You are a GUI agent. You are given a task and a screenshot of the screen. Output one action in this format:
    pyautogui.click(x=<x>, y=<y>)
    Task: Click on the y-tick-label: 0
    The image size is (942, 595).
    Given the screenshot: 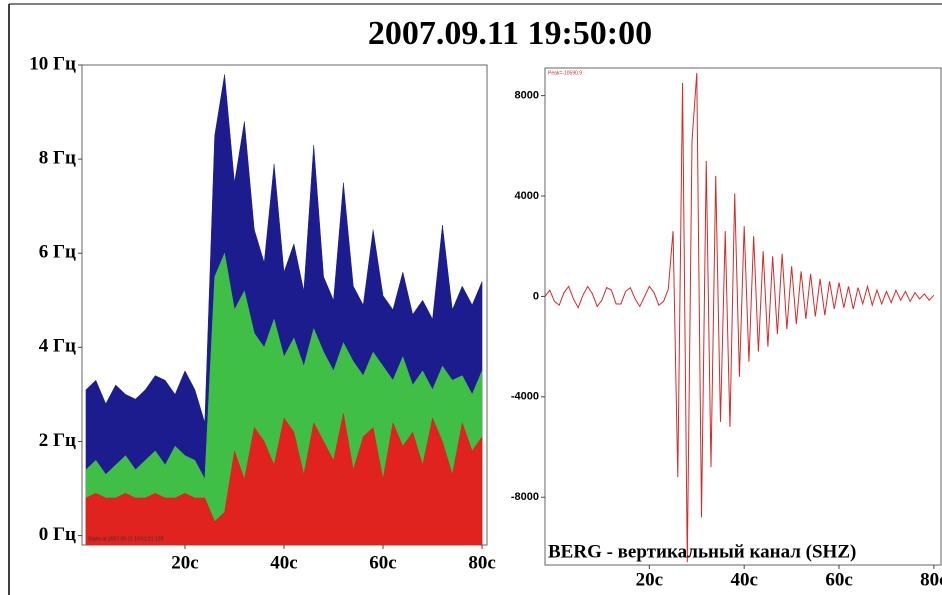 What is the action you would take?
    pyautogui.click(x=536, y=296)
    